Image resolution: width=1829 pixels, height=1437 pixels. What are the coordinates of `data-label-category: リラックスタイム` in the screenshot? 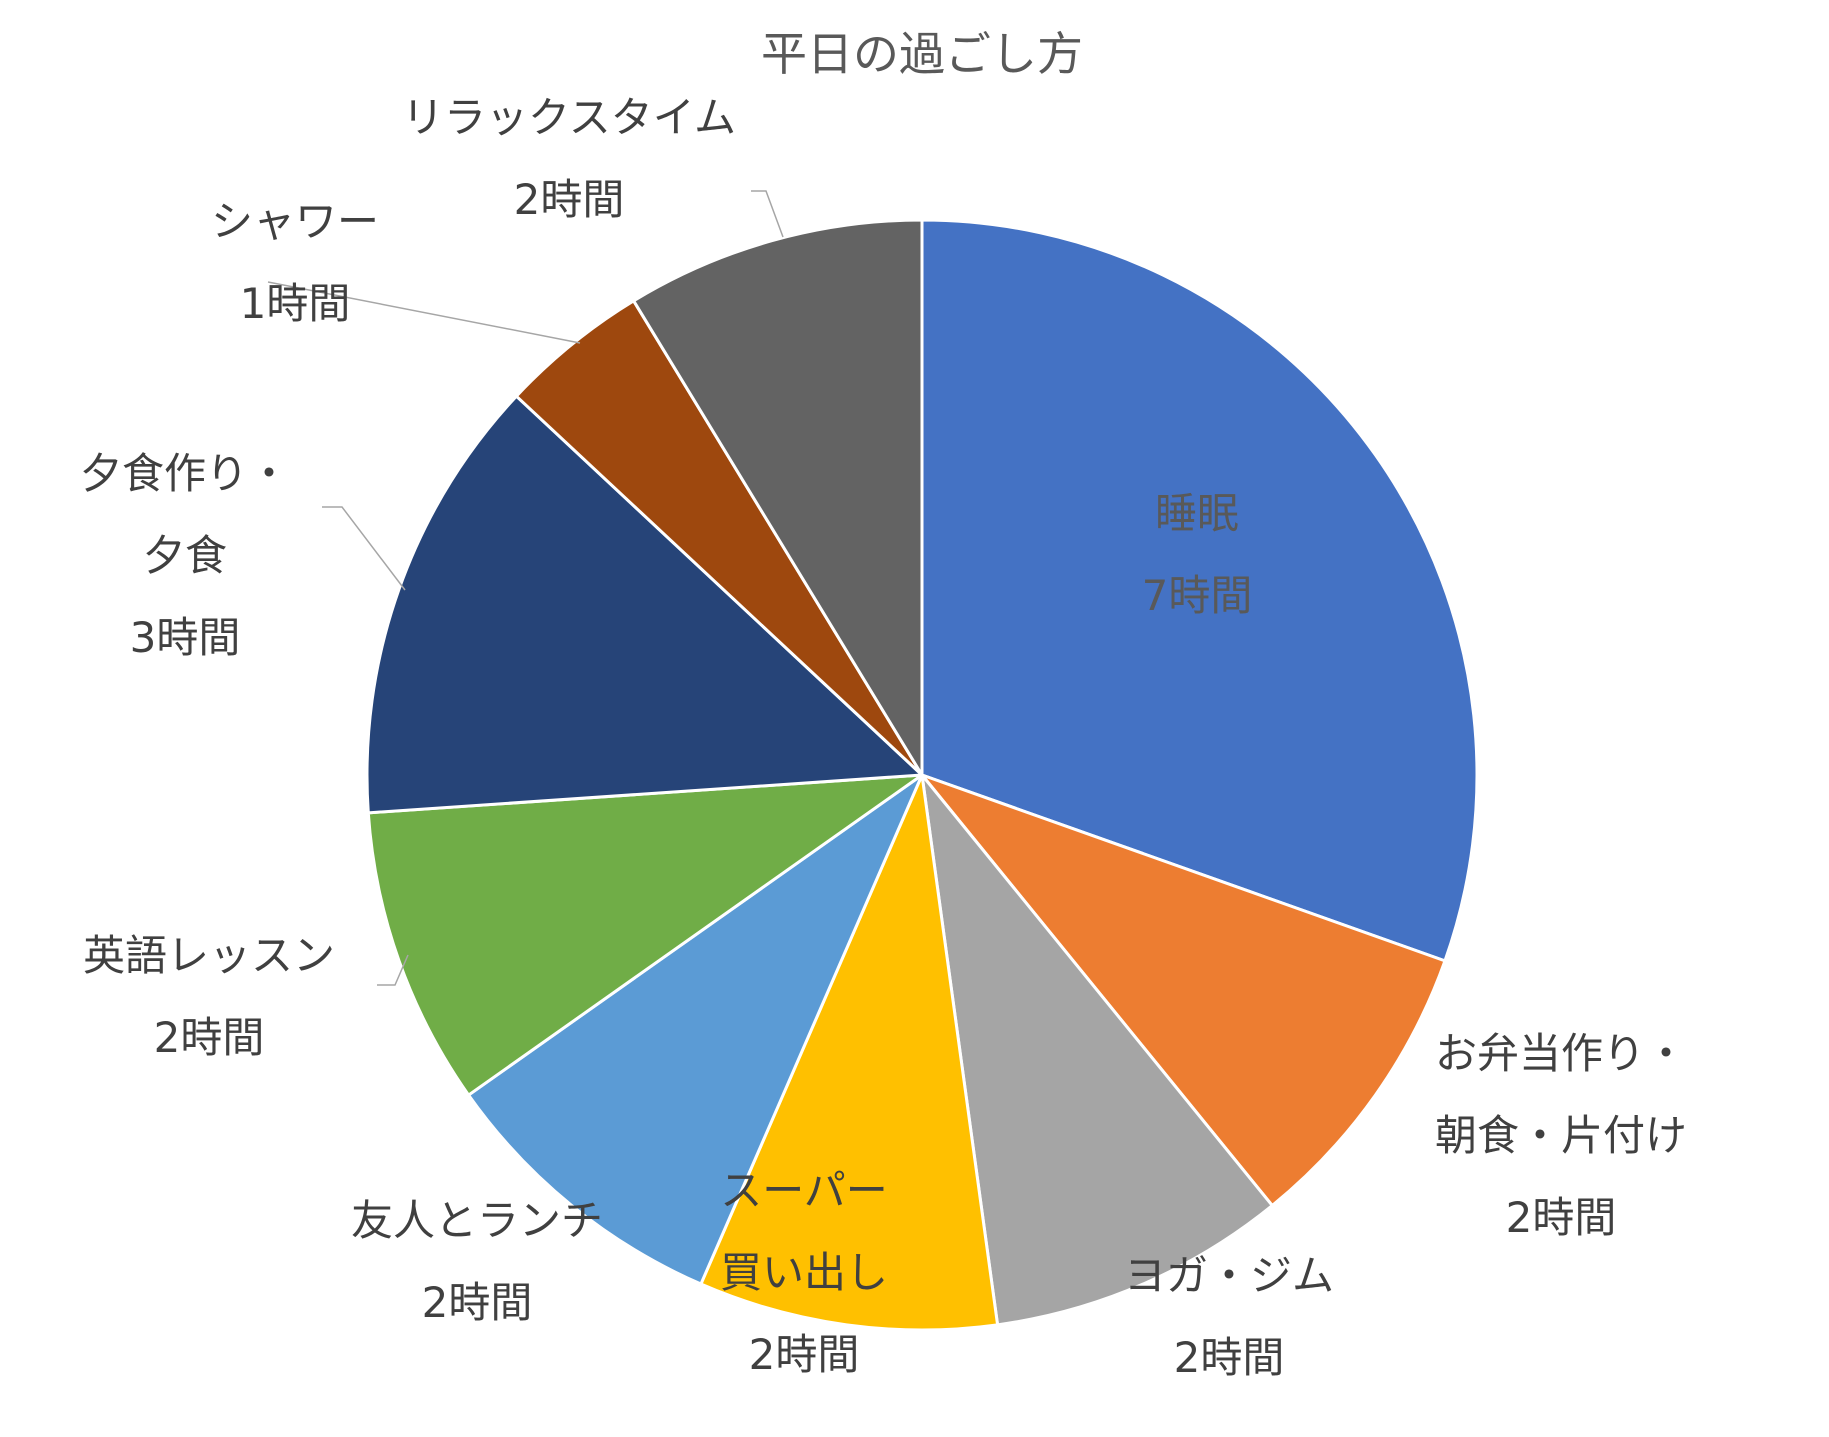 It's located at (569, 117).